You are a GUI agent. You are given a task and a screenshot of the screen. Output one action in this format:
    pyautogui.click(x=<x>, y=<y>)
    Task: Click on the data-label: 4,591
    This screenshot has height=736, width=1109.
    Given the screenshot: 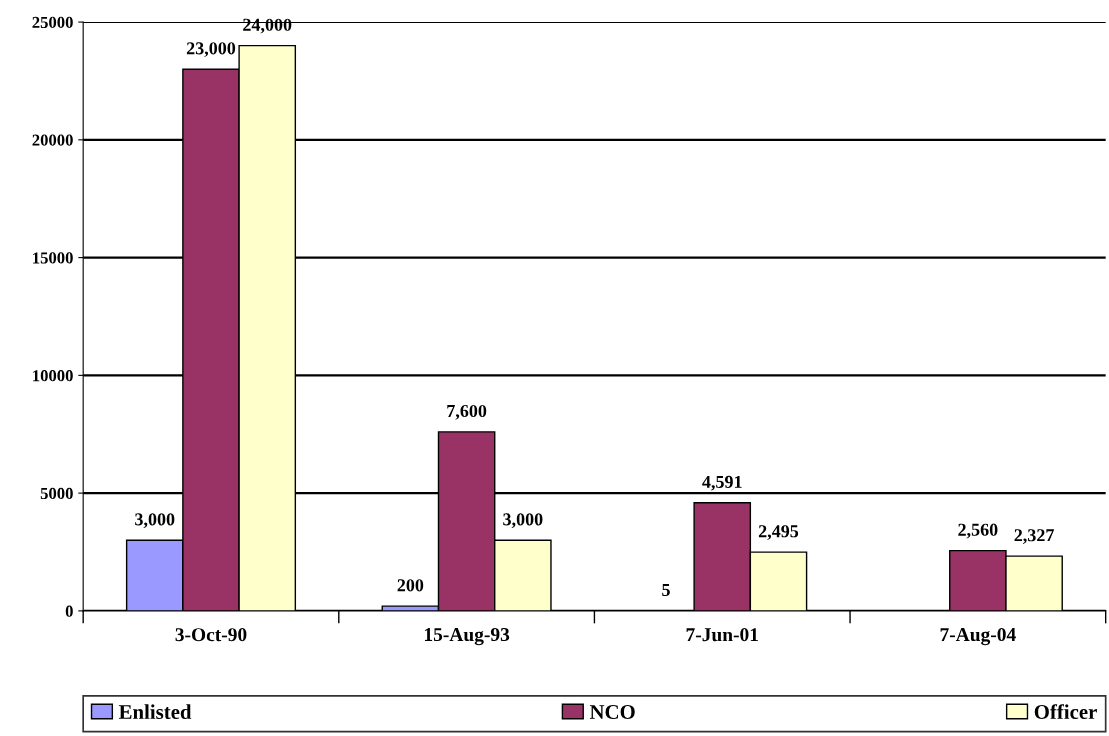 What is the action you would take?
    pyautogui.click(x=722, y=483)
    